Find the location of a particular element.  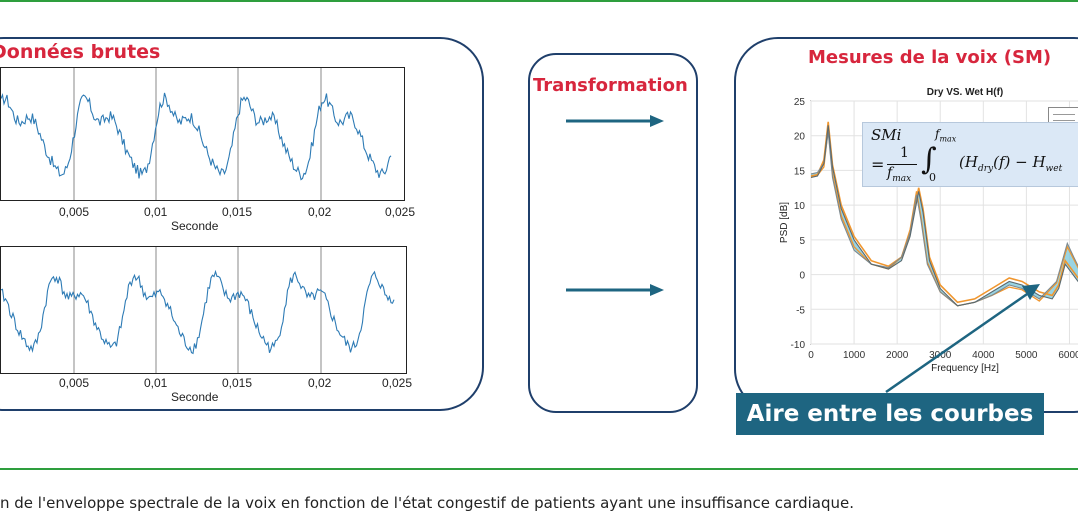

signal-plot-bottom is located at coordinates (203, 310).